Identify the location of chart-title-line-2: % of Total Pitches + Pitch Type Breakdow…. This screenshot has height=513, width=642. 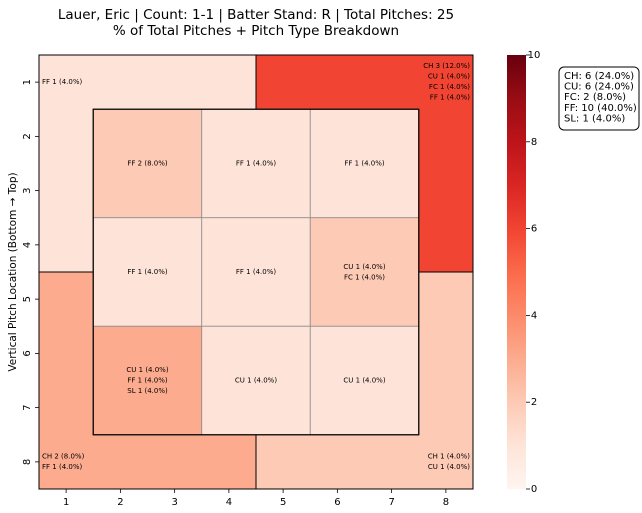
(256, 31).